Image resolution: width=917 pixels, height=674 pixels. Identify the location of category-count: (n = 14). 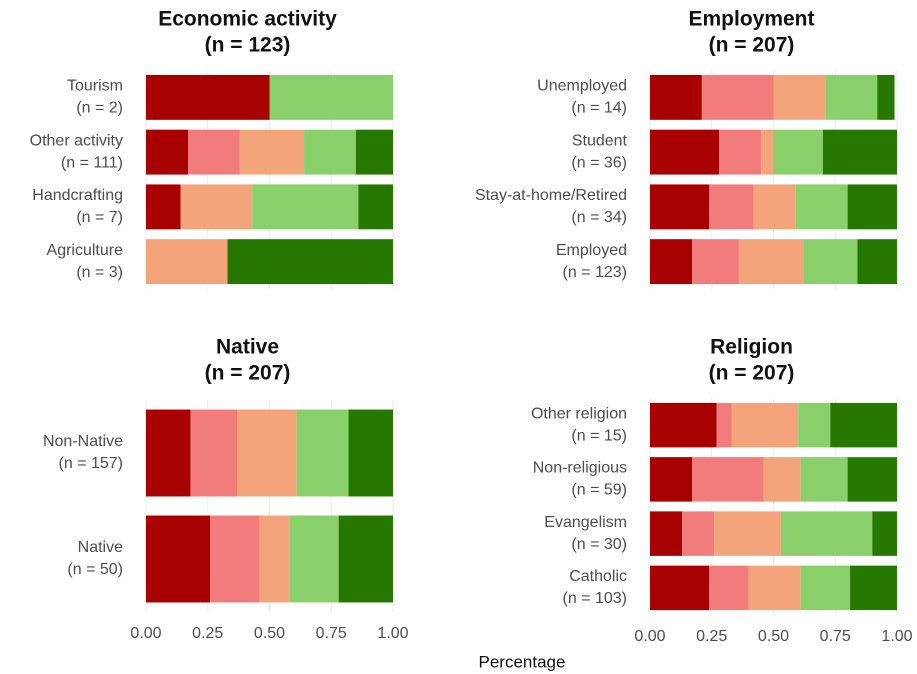
(599, 108).